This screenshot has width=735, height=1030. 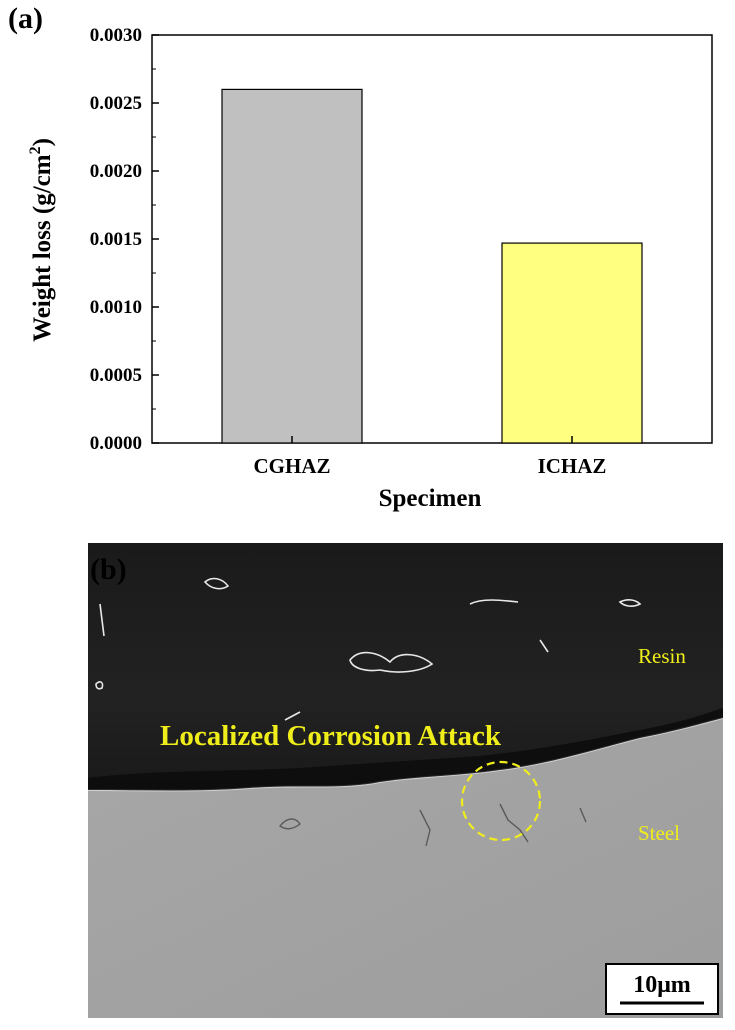 I want to click on y-tick-label: 0.0025, so click(x=116, y=103).